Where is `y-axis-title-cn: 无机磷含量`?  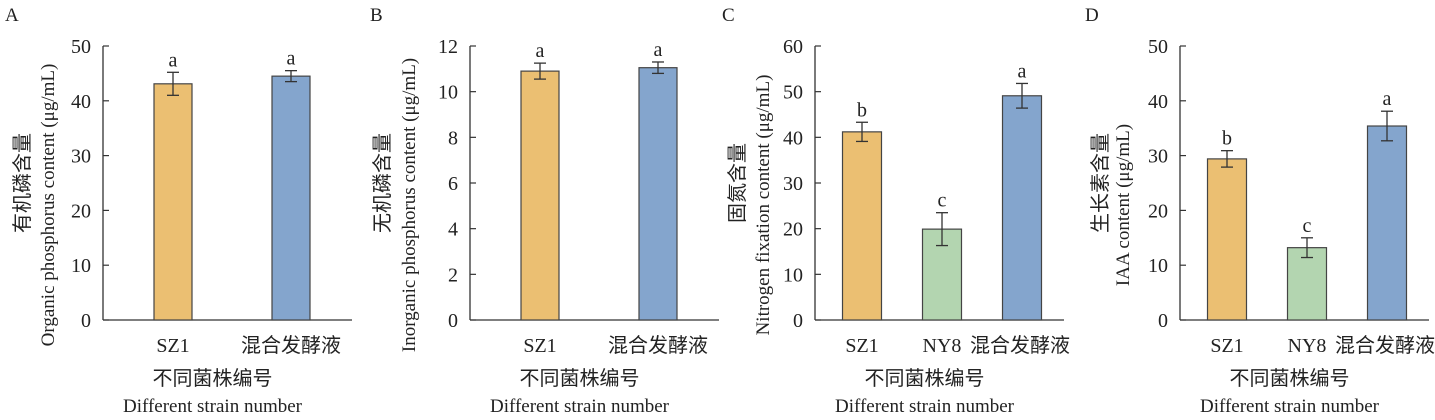 y-axis-title-cn: 无机磷含量 is located at coordinates (382, 183).